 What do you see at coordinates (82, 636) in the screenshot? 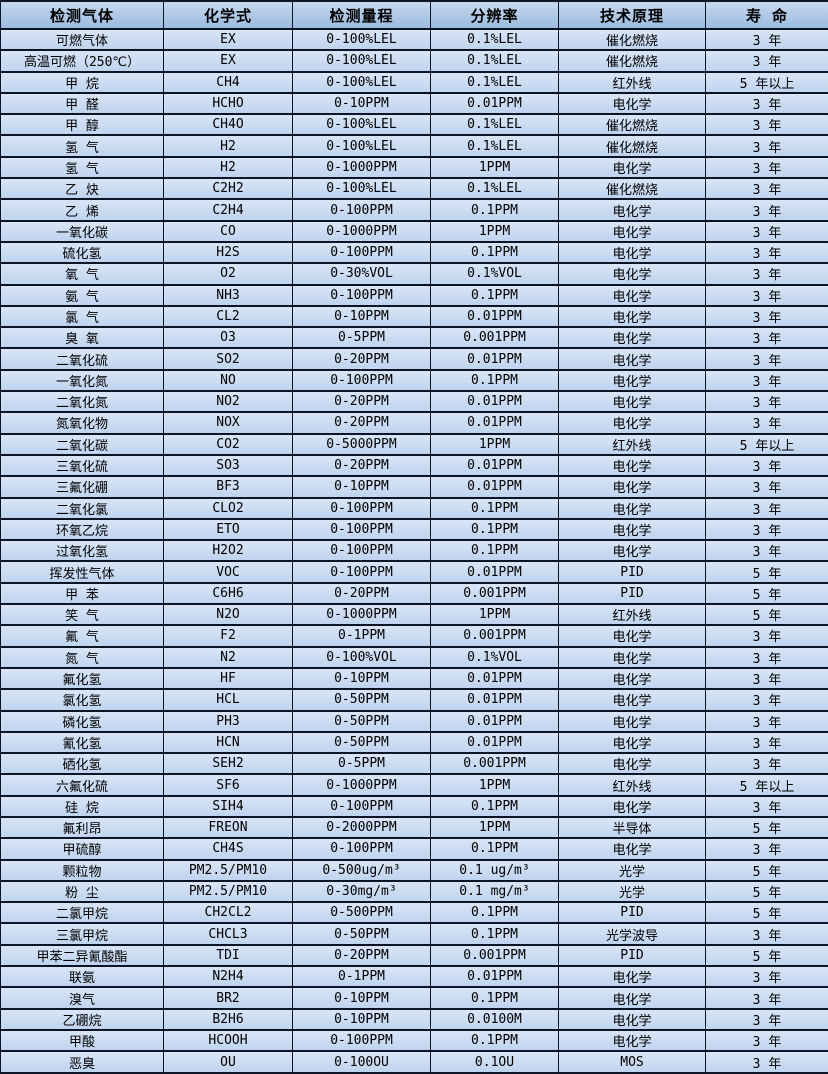
I see `table-cell: 氟 气` at bounding box center [82, 636].